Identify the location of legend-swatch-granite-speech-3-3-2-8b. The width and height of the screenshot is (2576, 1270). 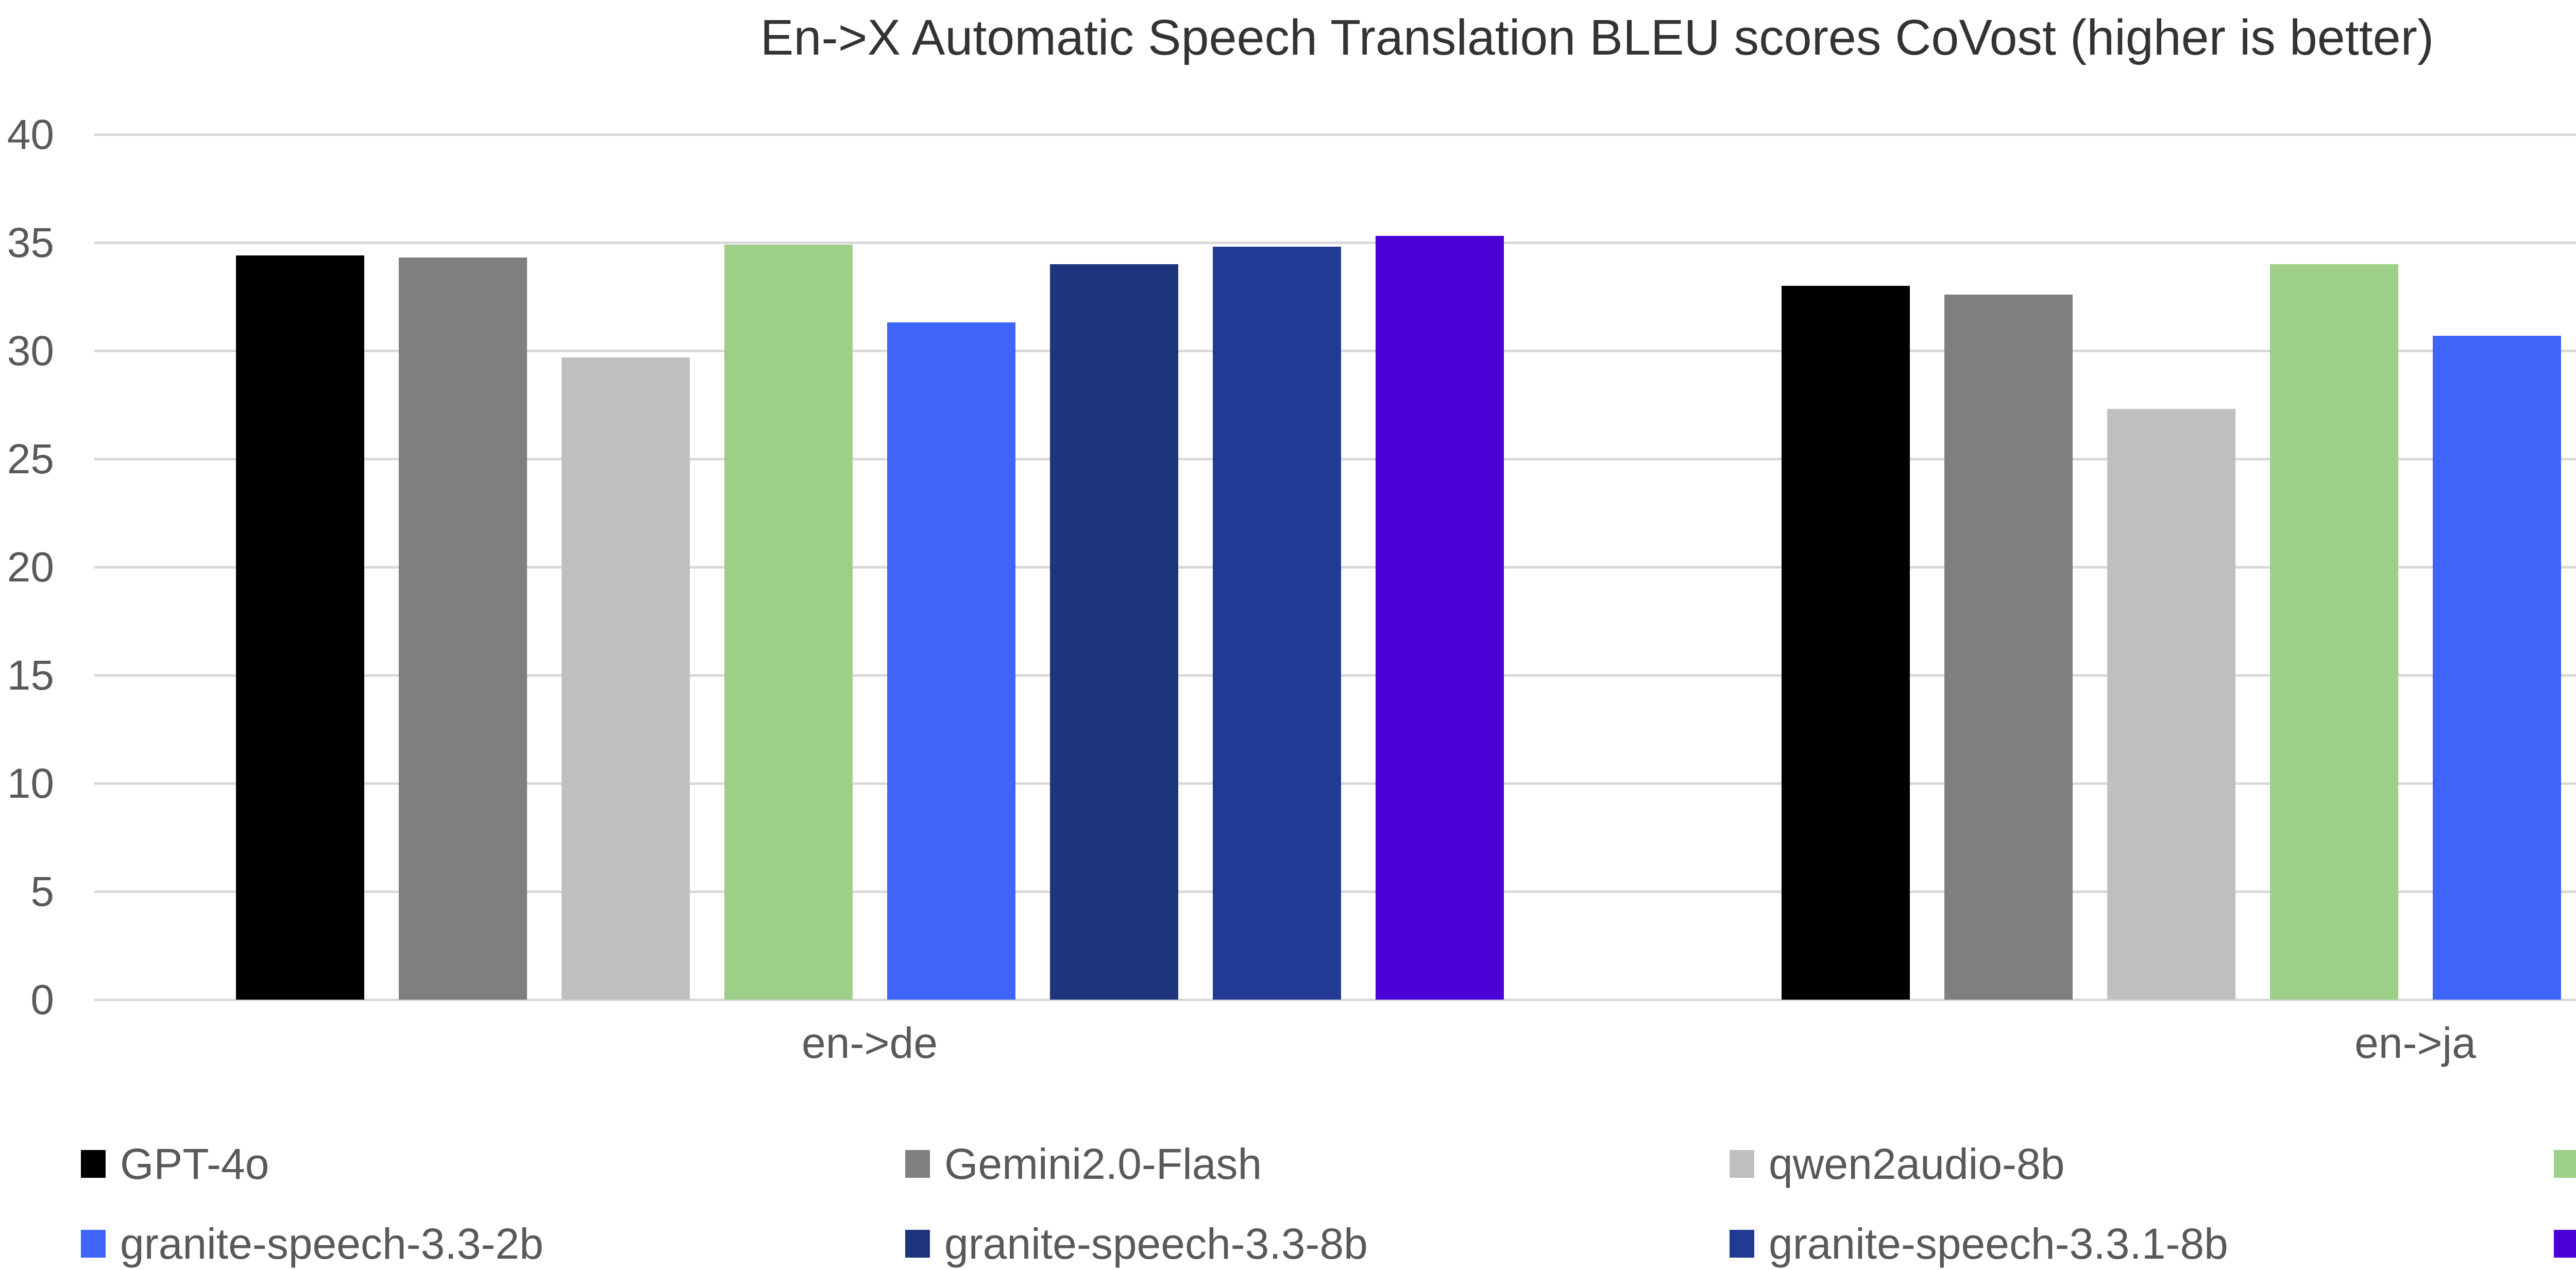
(2565, 1244).